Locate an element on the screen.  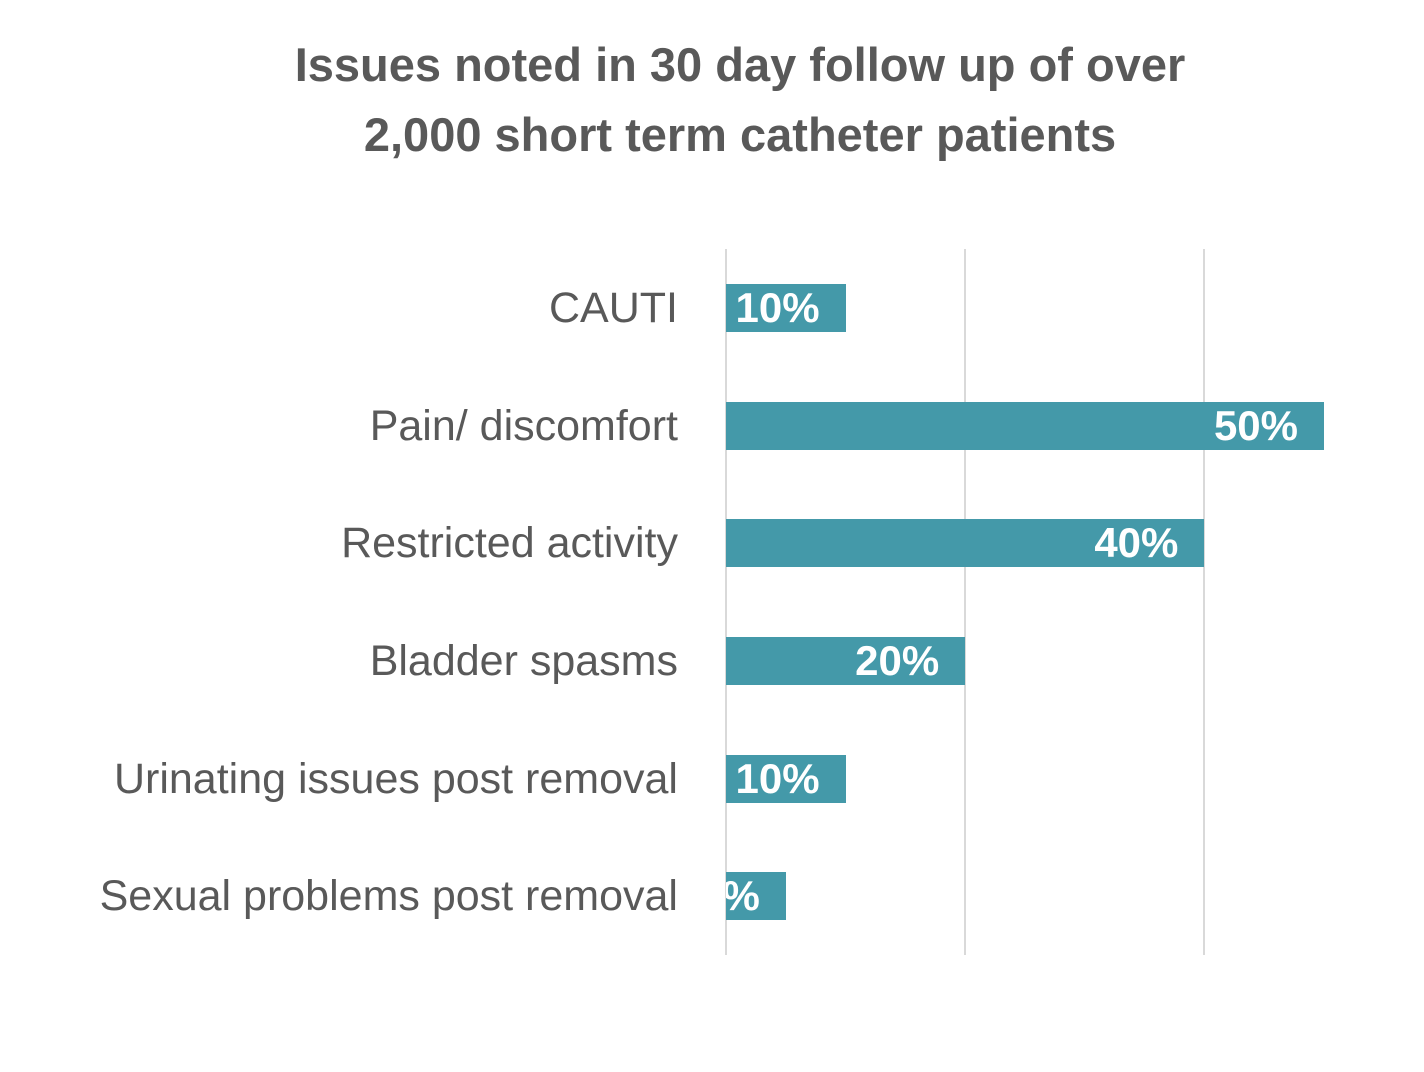
chart-title-line-1: Issues noted in 30 day follow up of over is located at coordinates (740, 64).